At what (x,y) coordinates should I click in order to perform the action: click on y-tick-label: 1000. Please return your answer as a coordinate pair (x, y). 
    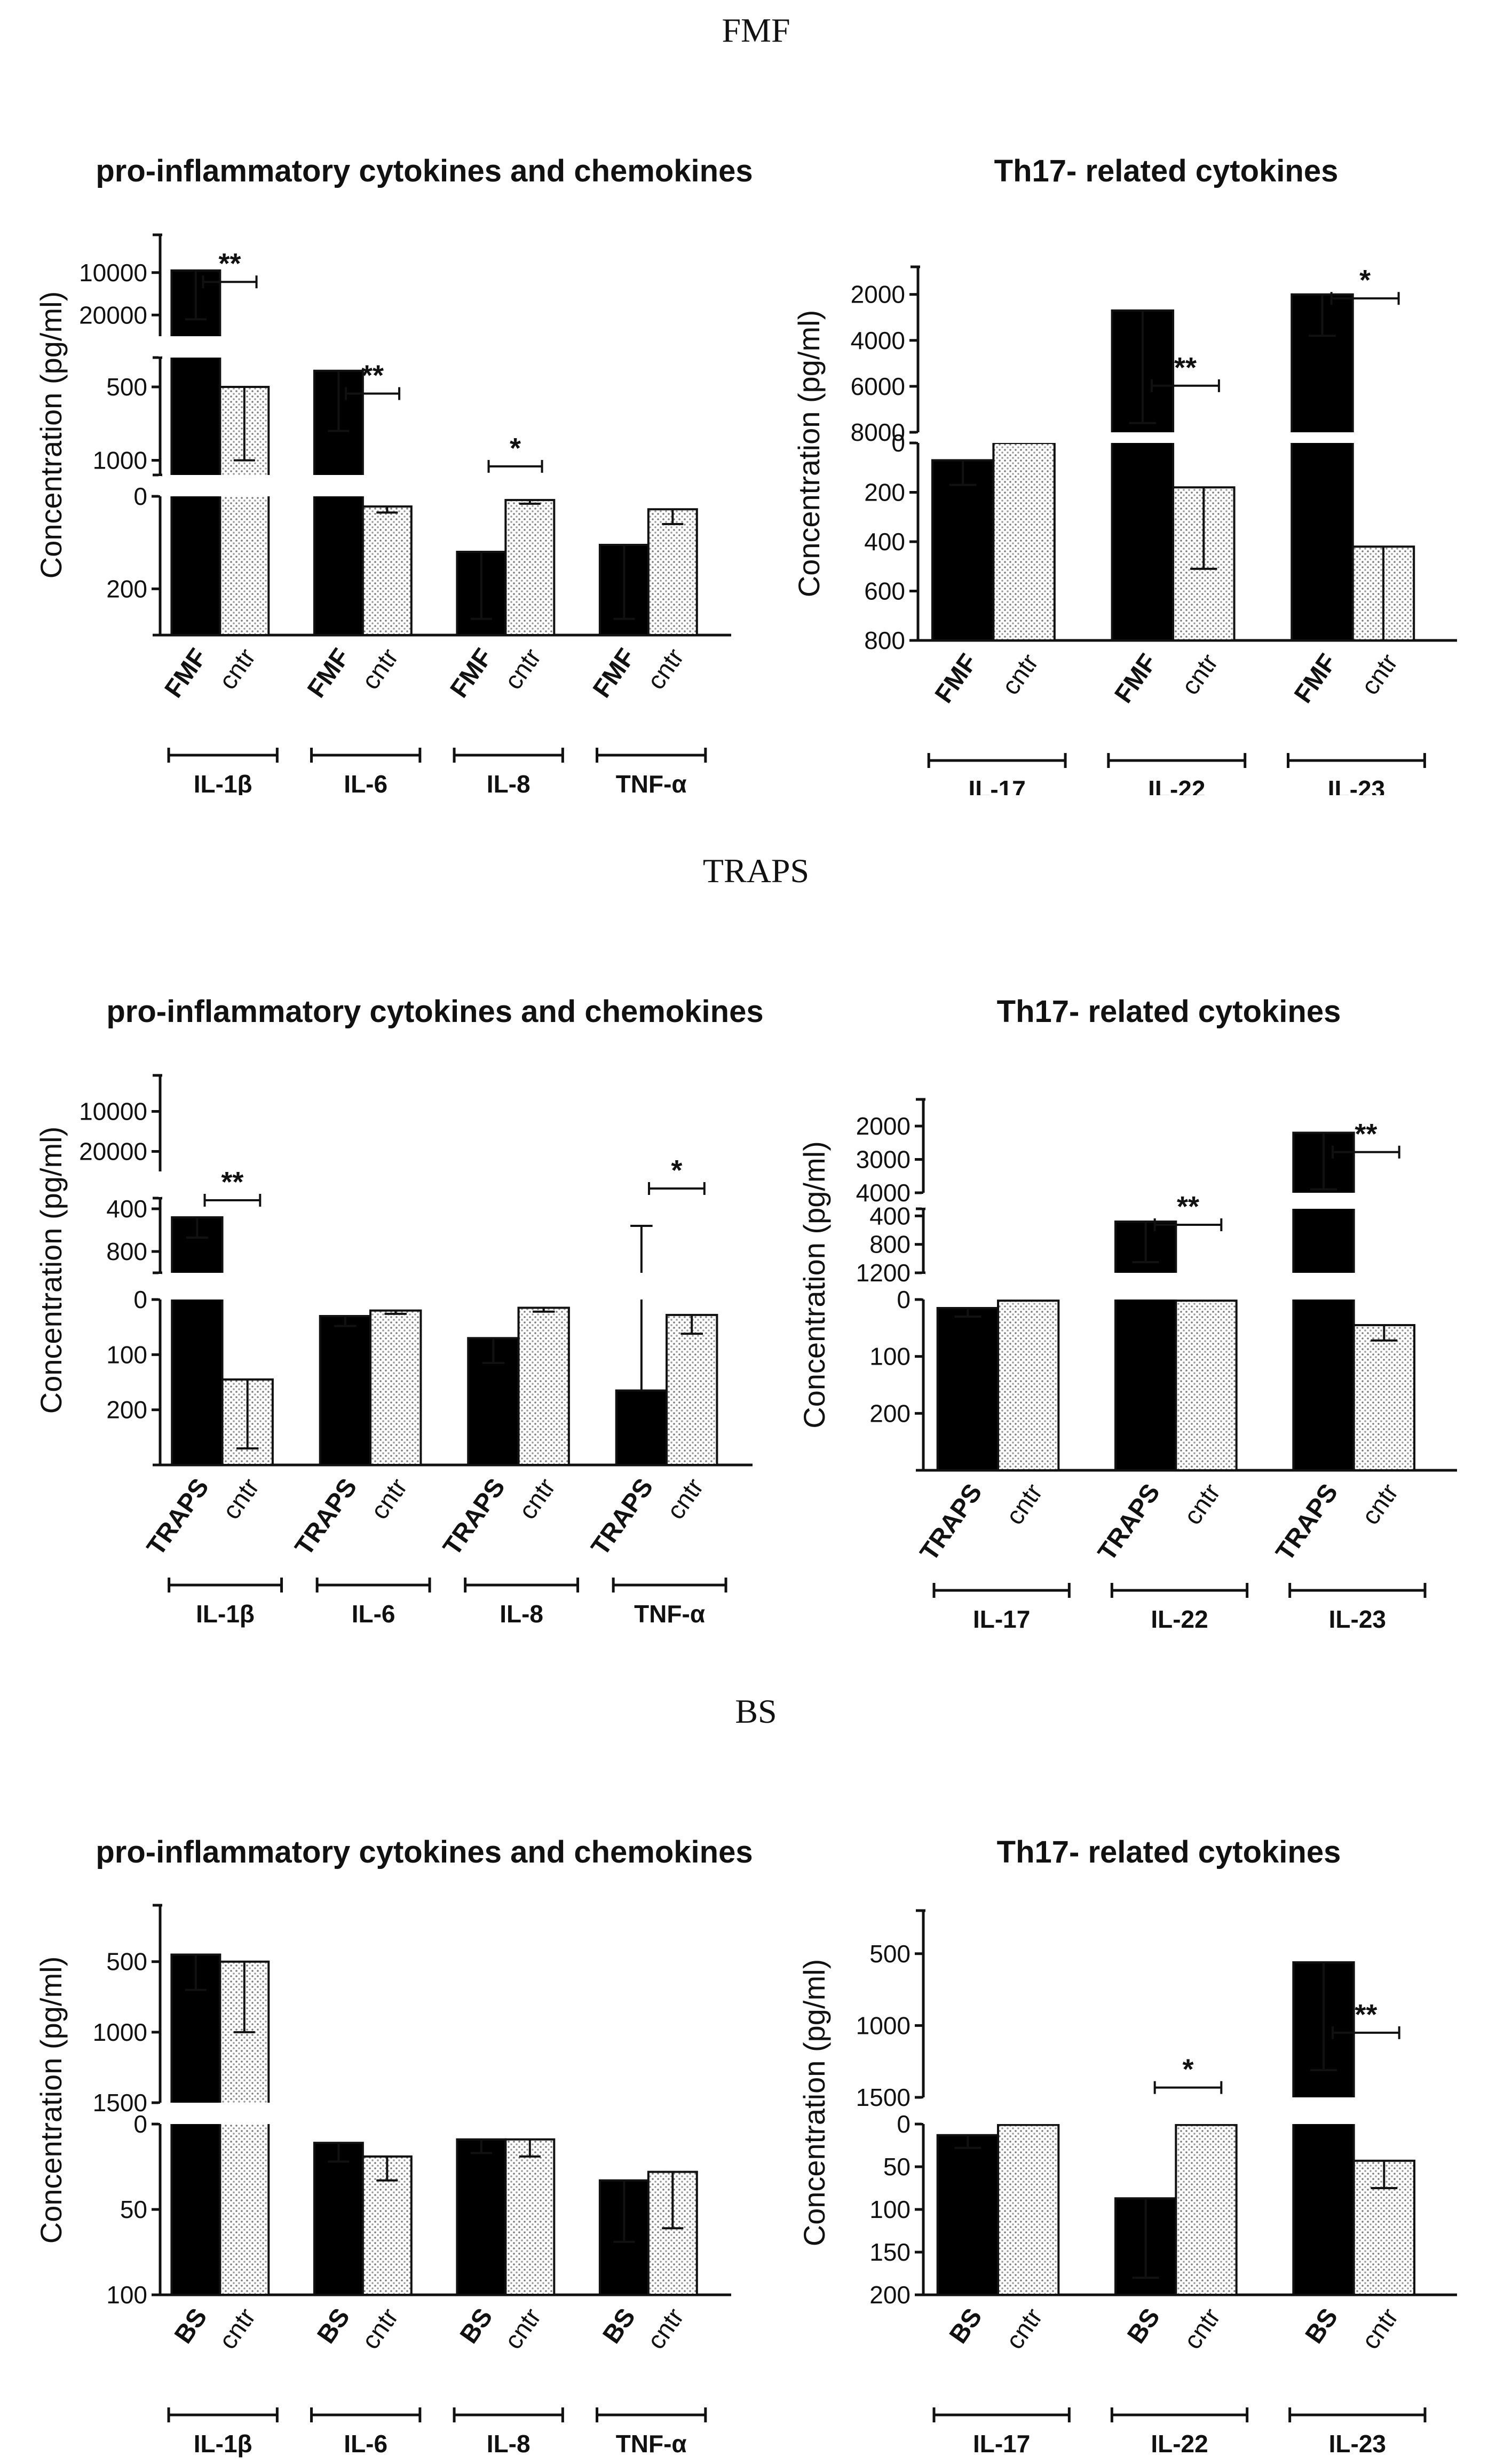
    Looking at the image, I should click on (883, 2025).